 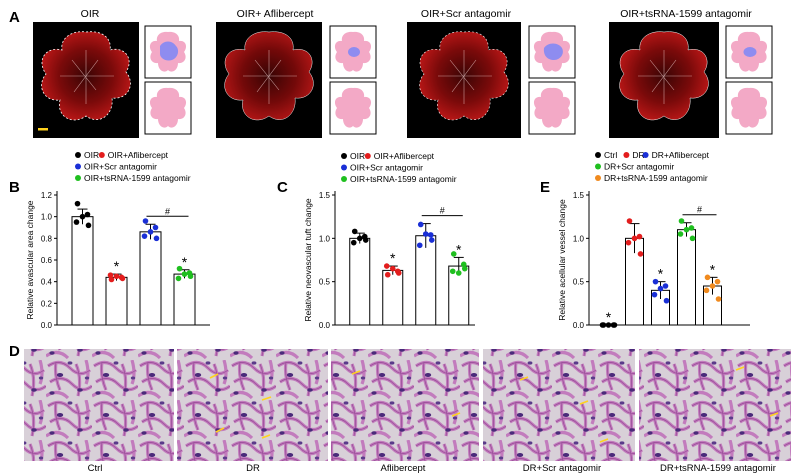 I want to click on row-a-title-3: OIR+Scr antagomir, so click(x=466, y=14).